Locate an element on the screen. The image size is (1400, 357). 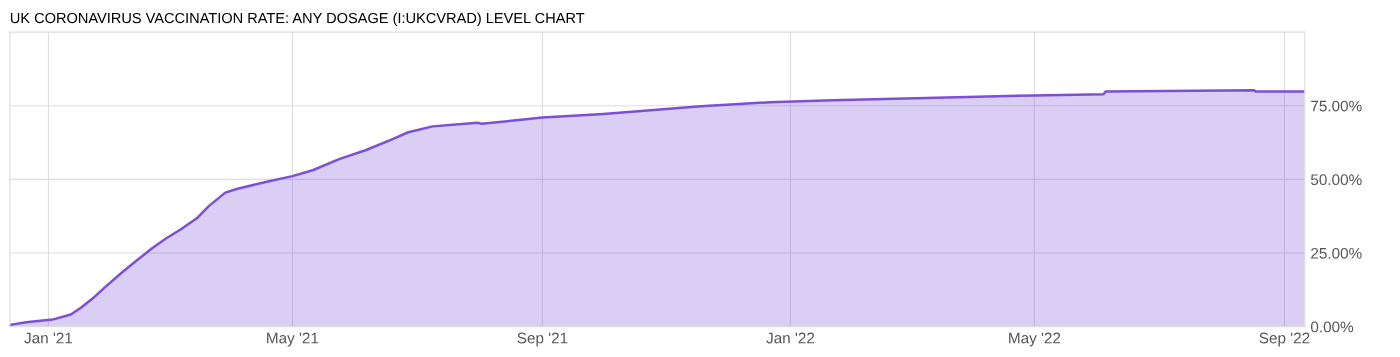
chart-title: UK CORONAVIRUS VACCINATION RATE: ANY DOSAGE (I:UKCVRAD) LEVEL CHART is located at coordinates (297, 19).